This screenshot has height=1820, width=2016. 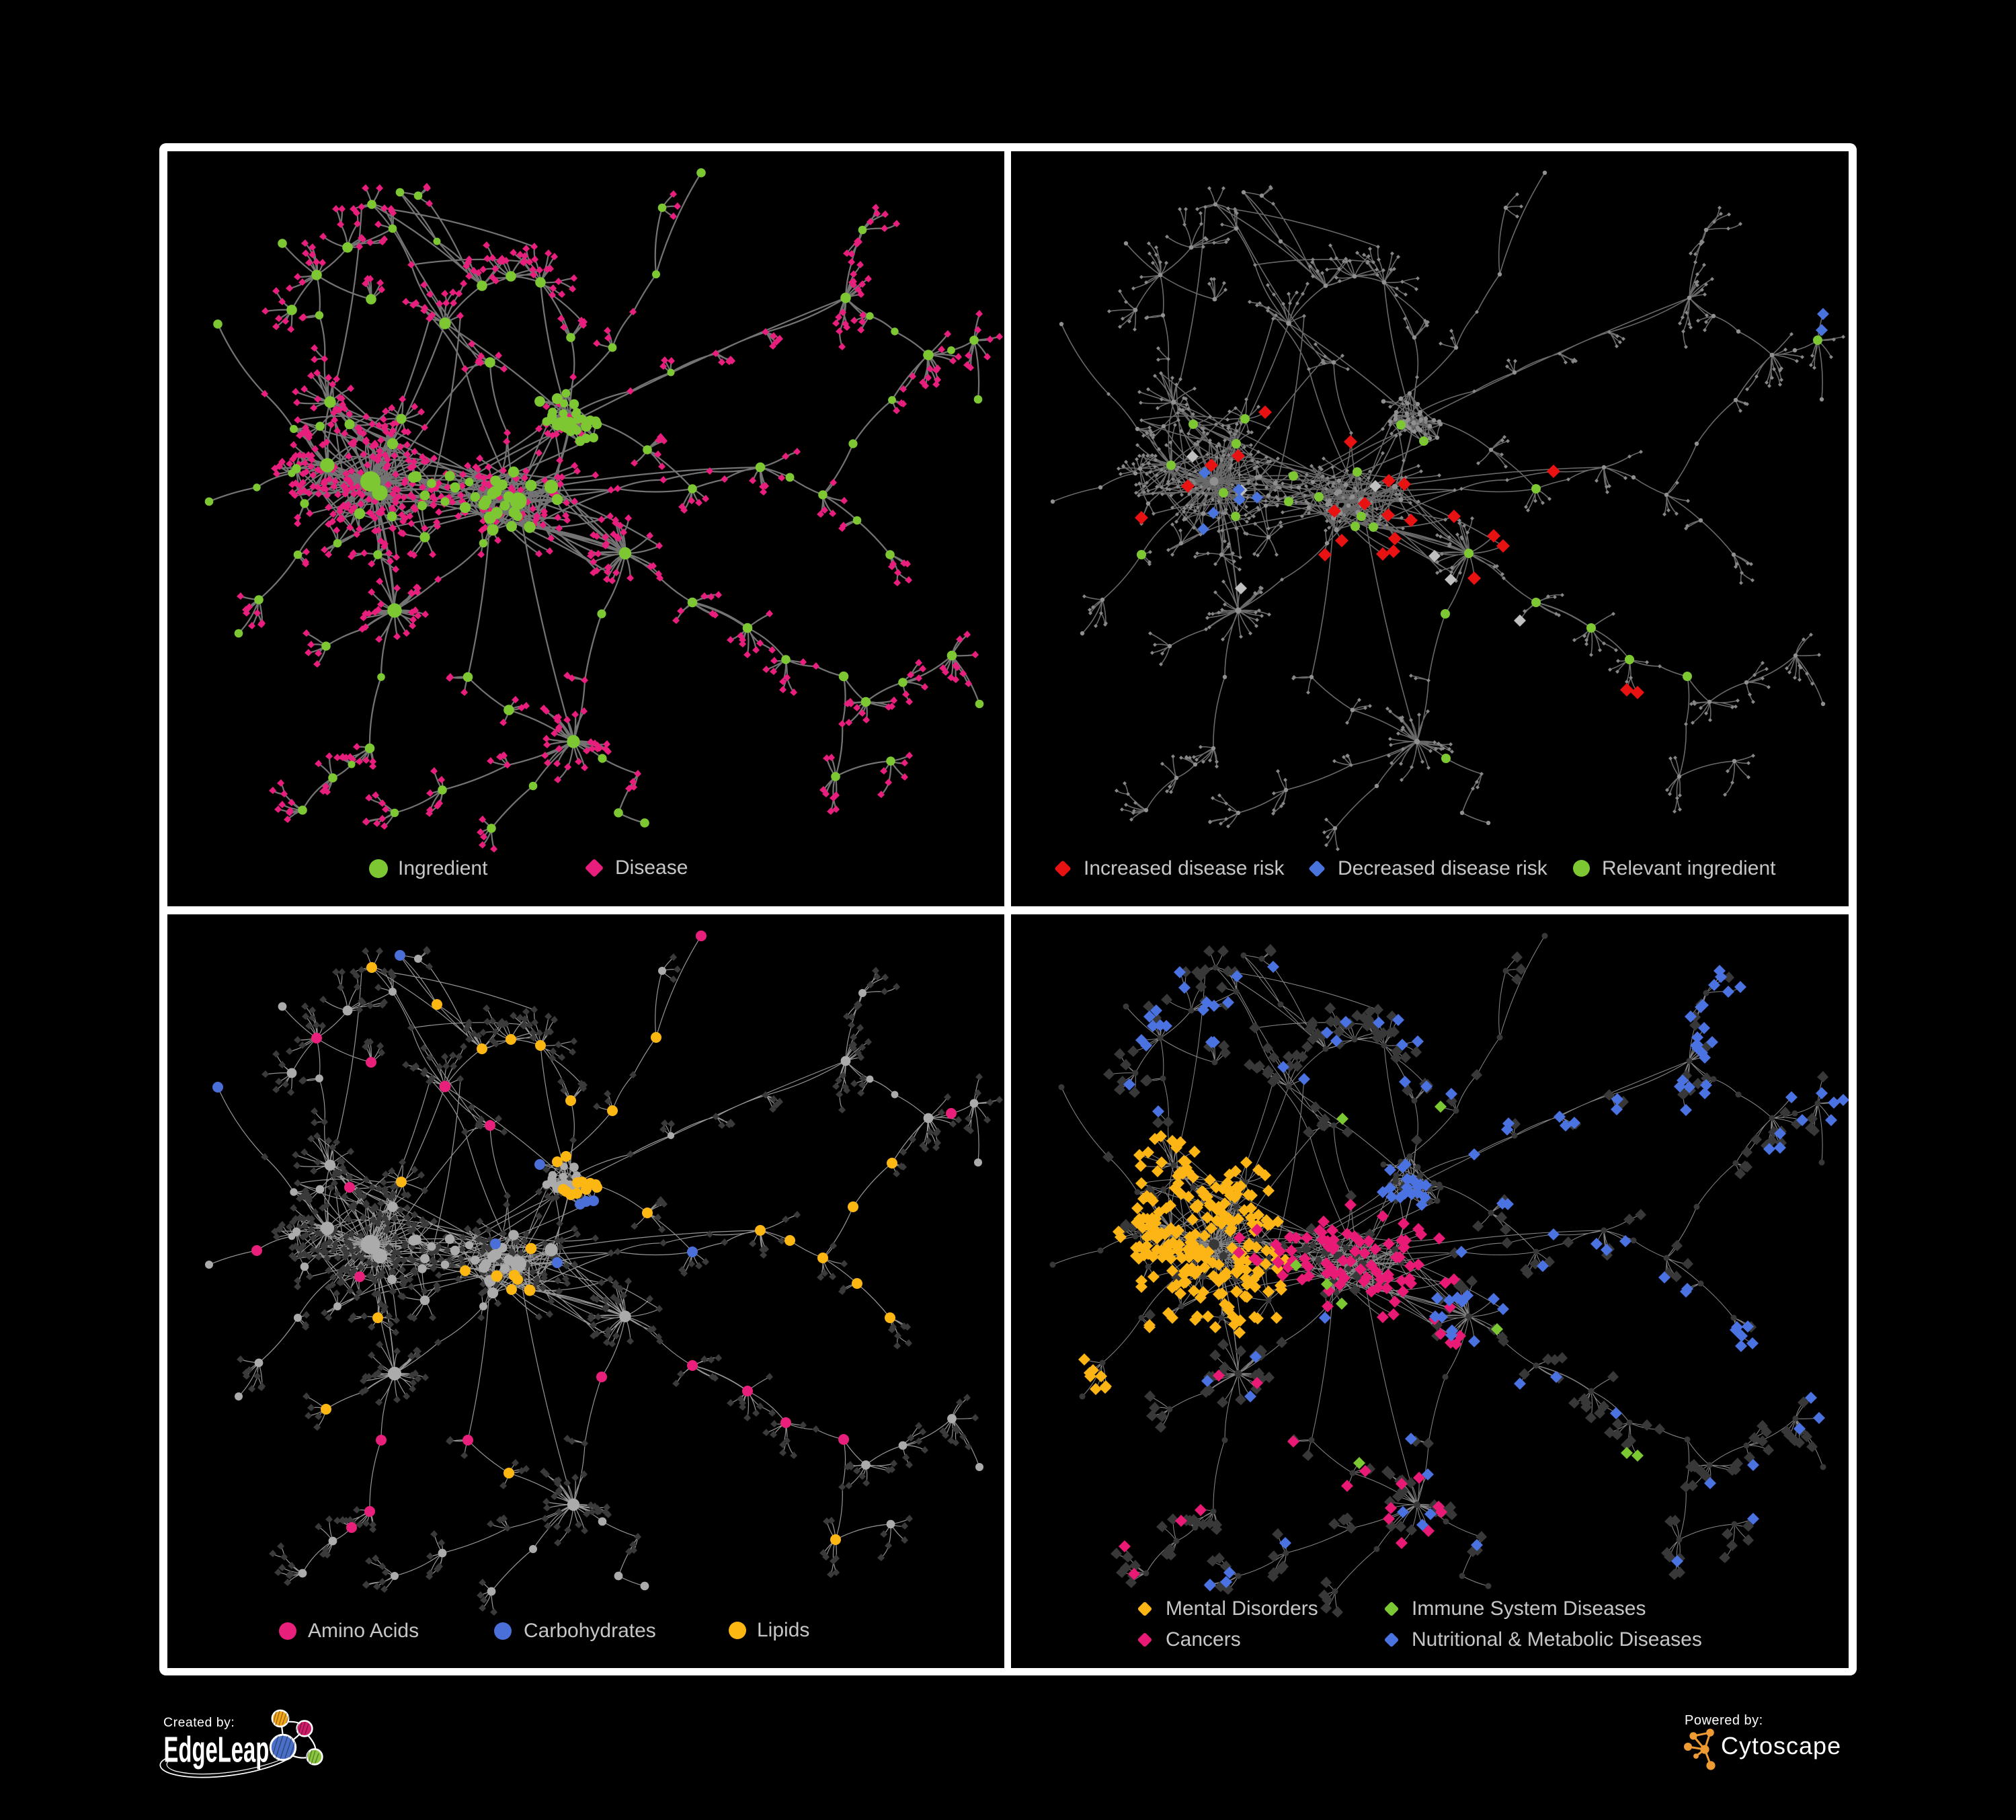 I want to click on svg-text: Powered by:, so click(x=1724, y=1720).